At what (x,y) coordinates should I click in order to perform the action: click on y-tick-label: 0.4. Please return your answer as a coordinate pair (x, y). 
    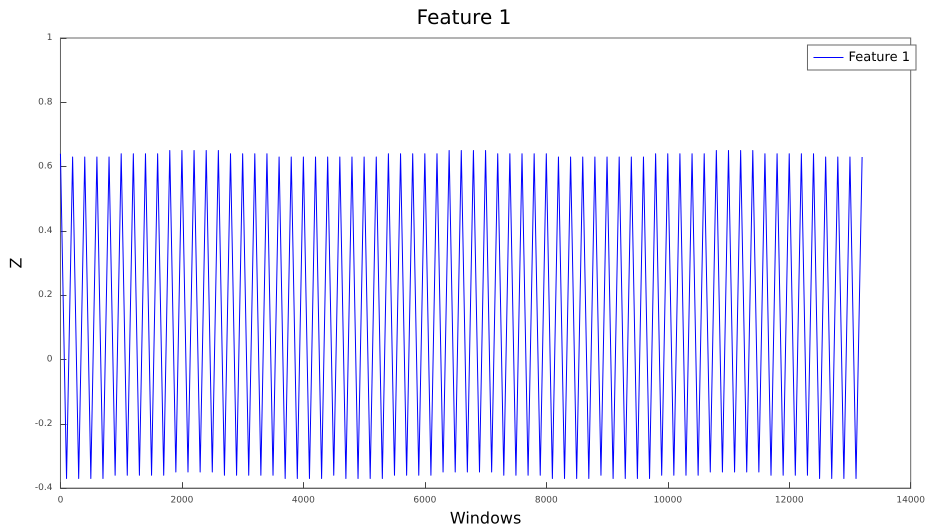
    Looking at the image, I should click on (45, 231).